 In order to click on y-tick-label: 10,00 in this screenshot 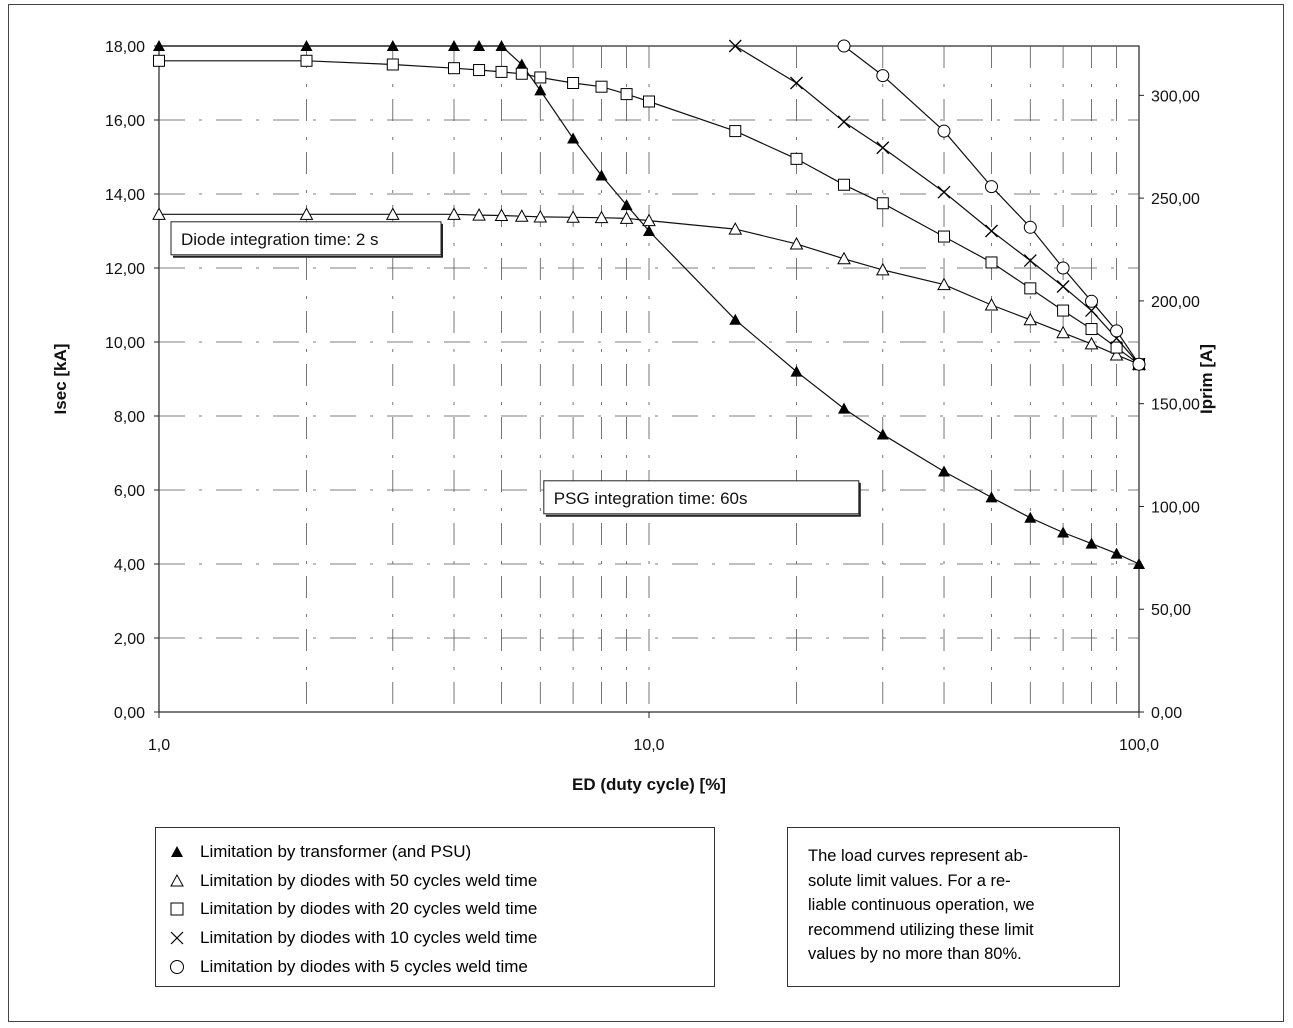, I will do `click(125, 343)`.